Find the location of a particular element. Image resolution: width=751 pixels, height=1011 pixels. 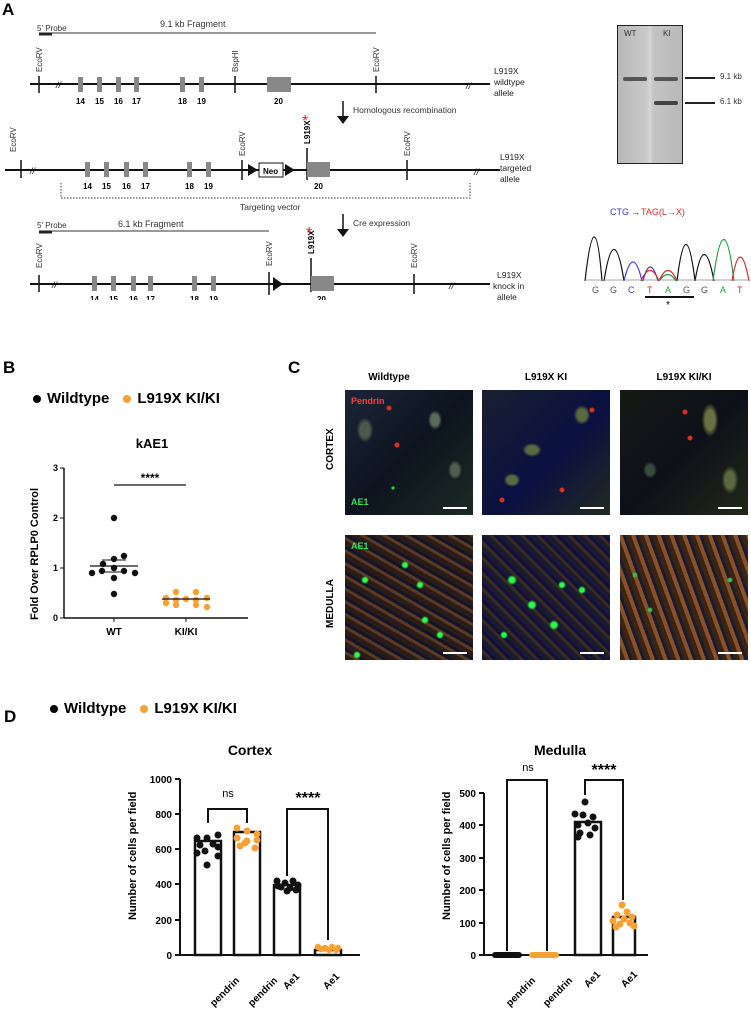

band-label-6kb: 6.1 kb is located at coordinates (731, 101).